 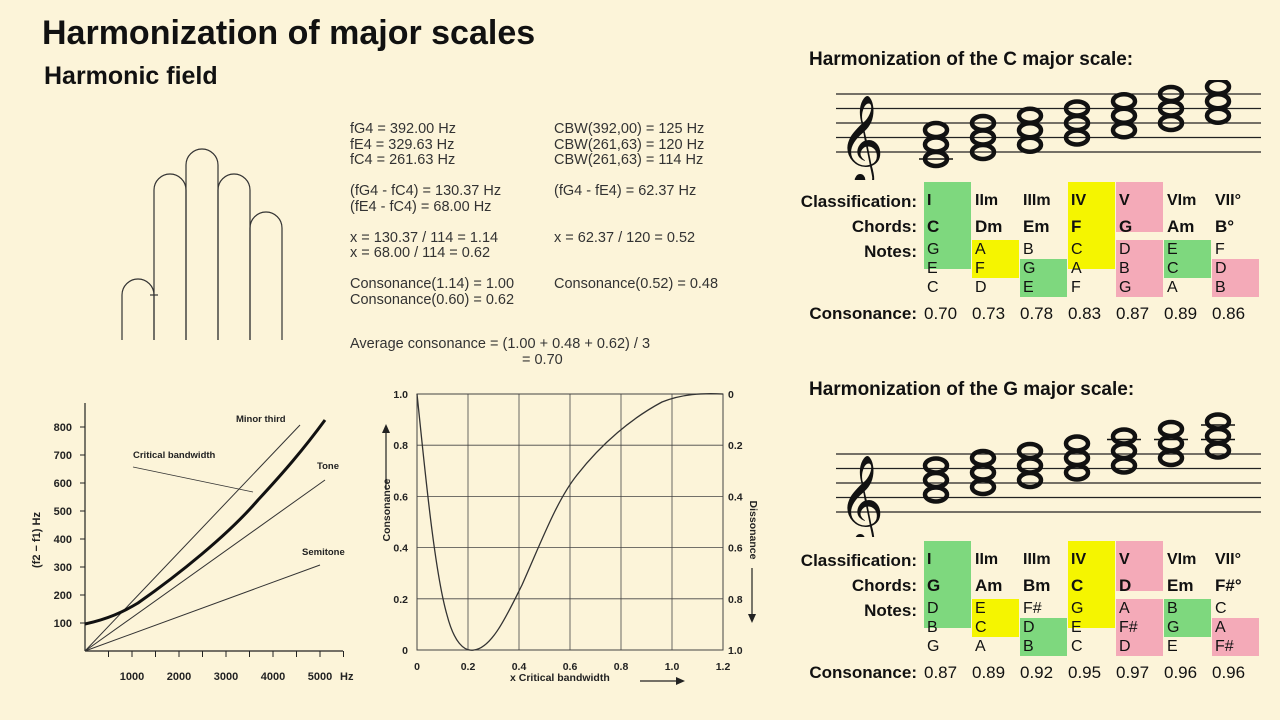 What do you see at coordinates (735, 549) in the screenshot?
I see `dissonance-y-tick-label: 0.6` at bounding box center [735, 549].